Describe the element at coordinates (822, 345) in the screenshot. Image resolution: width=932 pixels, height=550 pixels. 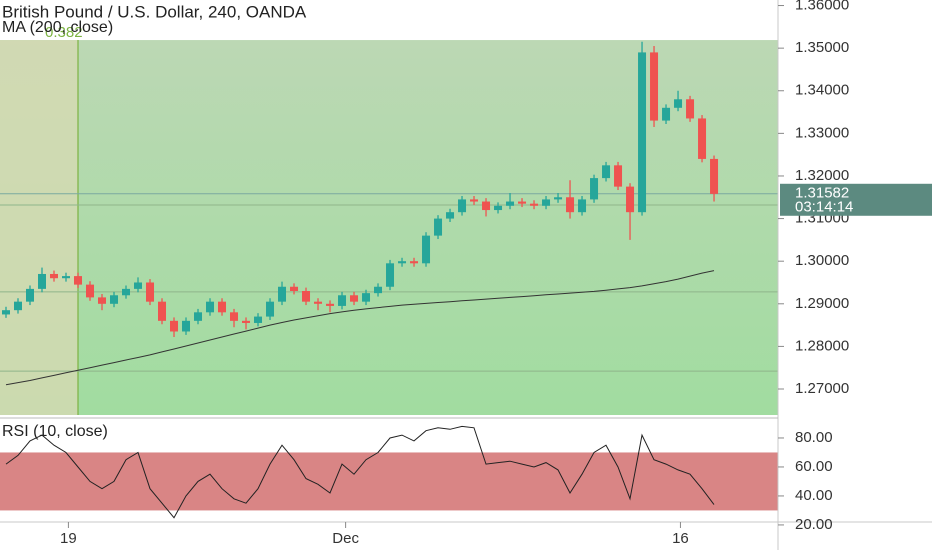
I see `y-tick-label: 1.28000` at that location.